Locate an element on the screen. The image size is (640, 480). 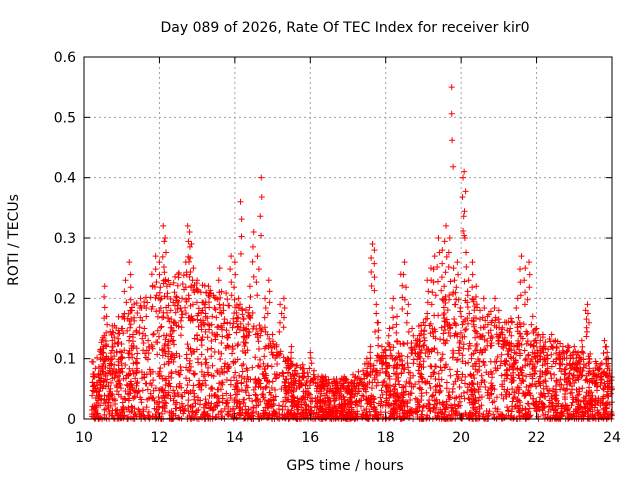
y-tick-label: 0.5 is located at coordinates (65, 118).